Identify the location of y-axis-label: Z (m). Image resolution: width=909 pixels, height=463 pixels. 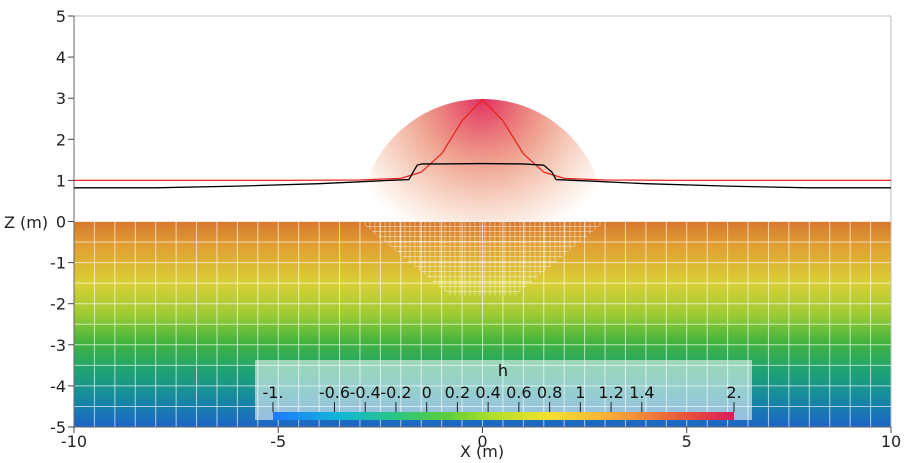
(26, 222).